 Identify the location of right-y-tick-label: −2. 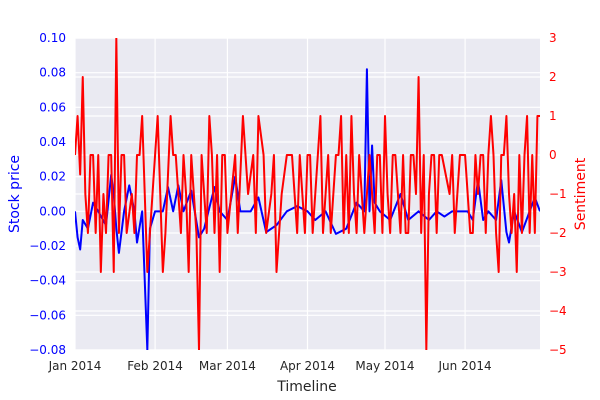
(558, 233).